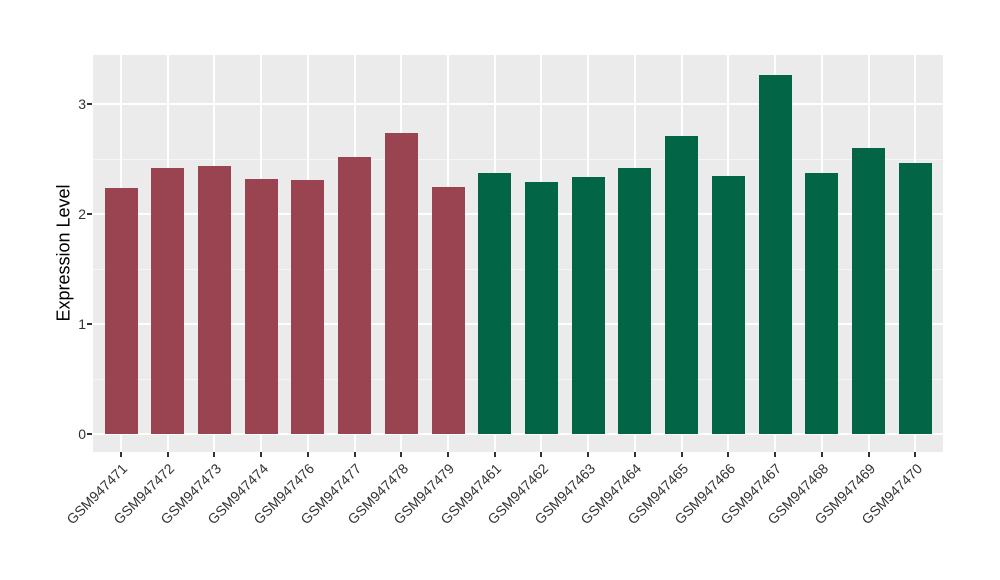 This screenshot has height=580, width=1000. Describe the element at coordinates (401, 283) in the screenshot. I see `bar-GSM947478` at that location.